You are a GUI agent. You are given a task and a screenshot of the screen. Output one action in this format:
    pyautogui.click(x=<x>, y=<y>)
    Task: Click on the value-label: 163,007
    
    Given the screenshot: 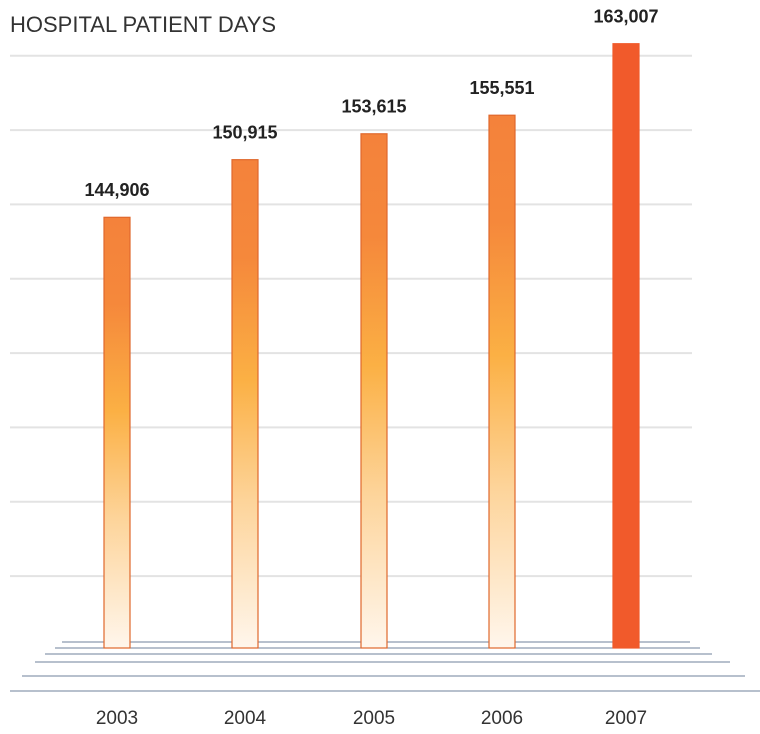 What is the action you would take?
    pyautogui.click(x=625, y=16)
    